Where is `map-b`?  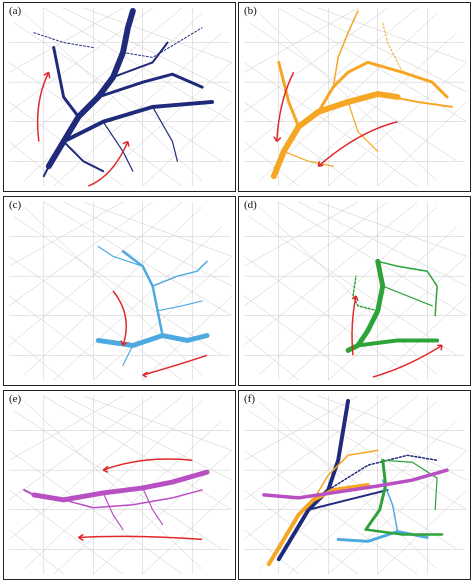 map-b is located at coordinates (355, 97).